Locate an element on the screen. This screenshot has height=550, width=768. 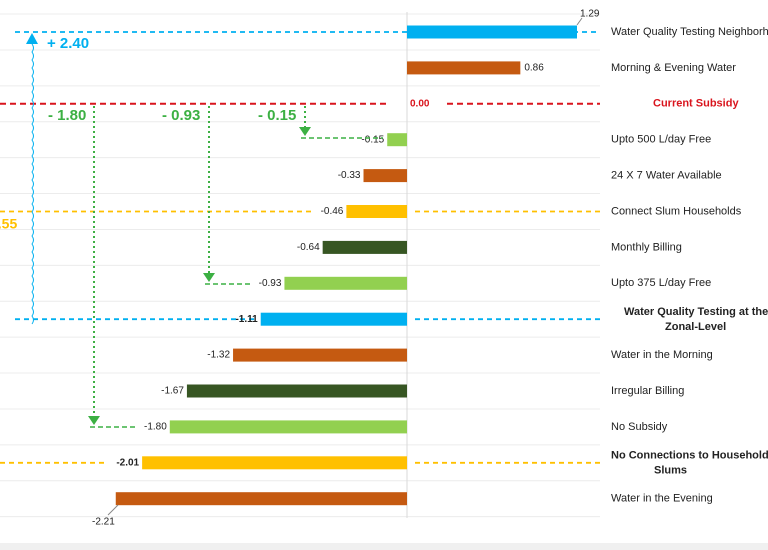
value-label: -2.21 is located at coordinates (103, 522).